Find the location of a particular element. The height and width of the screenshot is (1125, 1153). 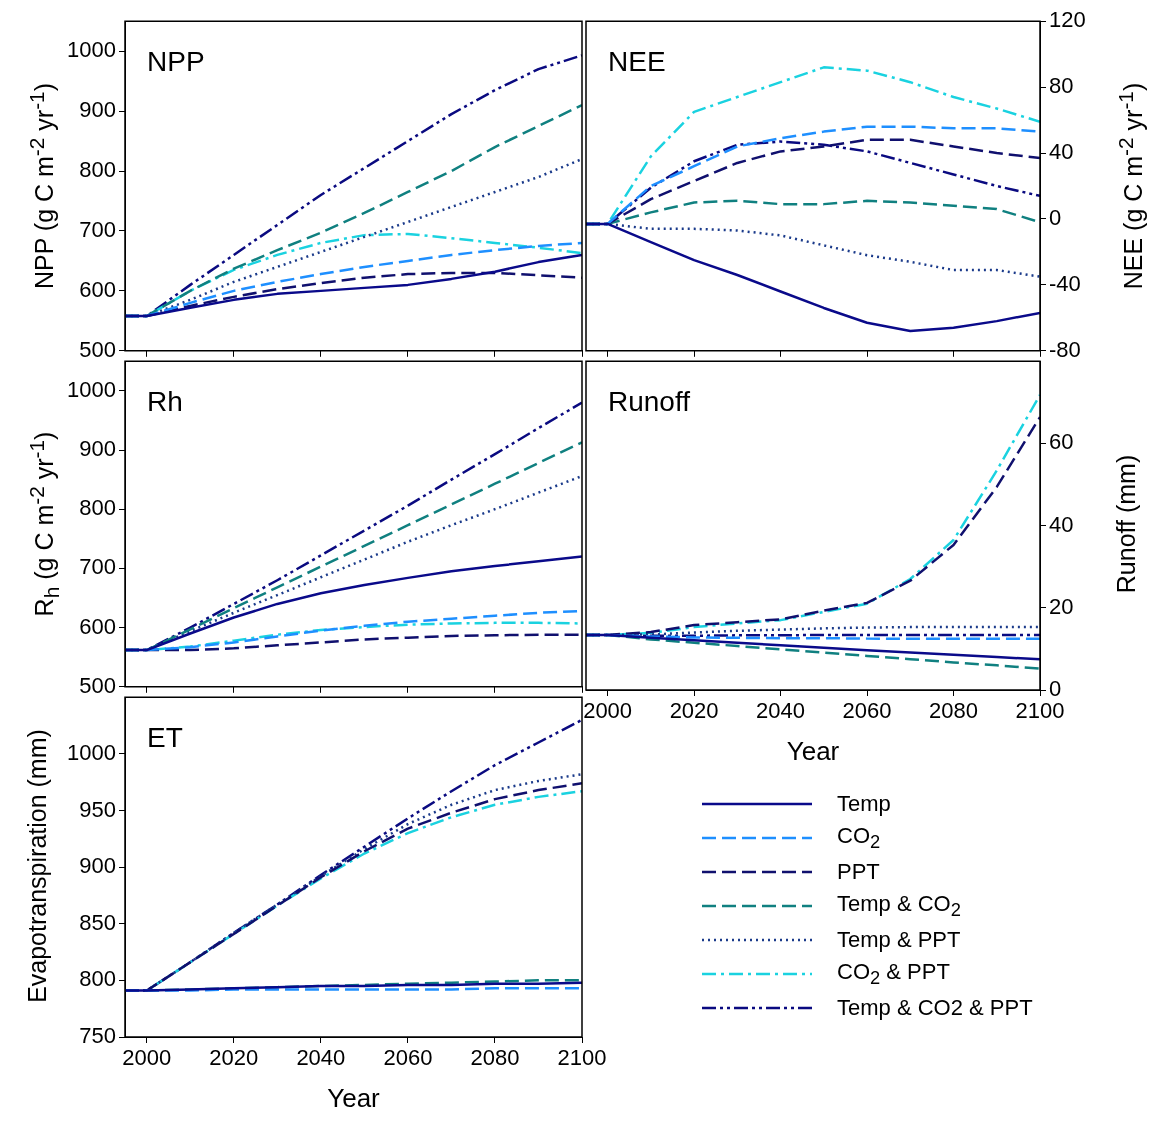

y-tick-label: 20 is located at coordinates (1061, 606).